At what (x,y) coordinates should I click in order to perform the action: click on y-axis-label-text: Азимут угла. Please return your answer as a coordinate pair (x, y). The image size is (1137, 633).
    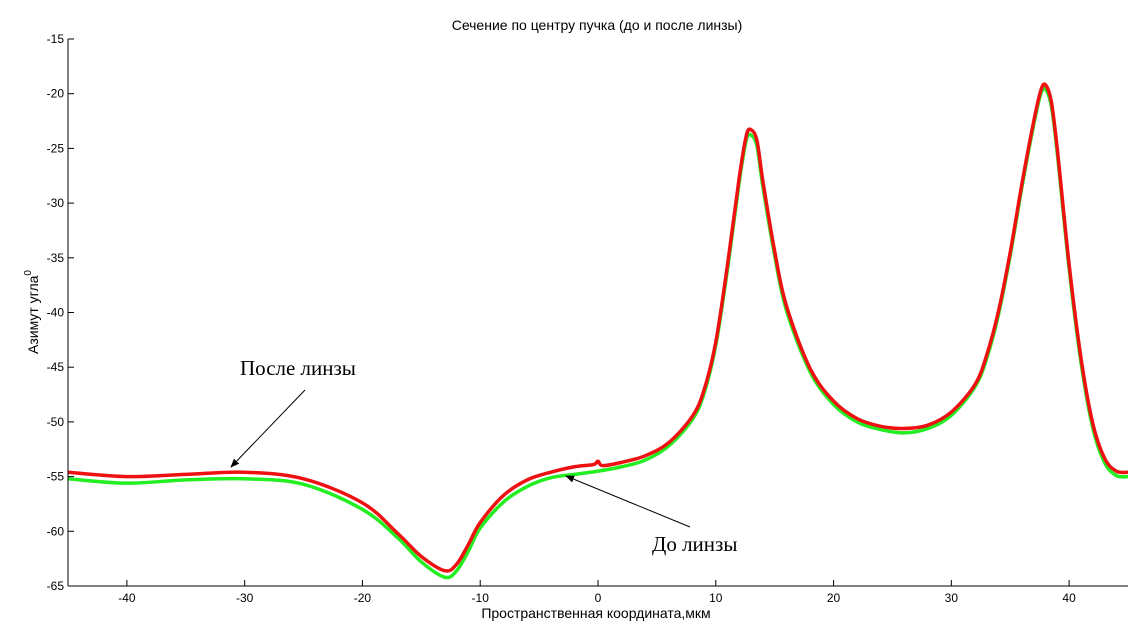
    Looking at the image, I should click on (33, 314).